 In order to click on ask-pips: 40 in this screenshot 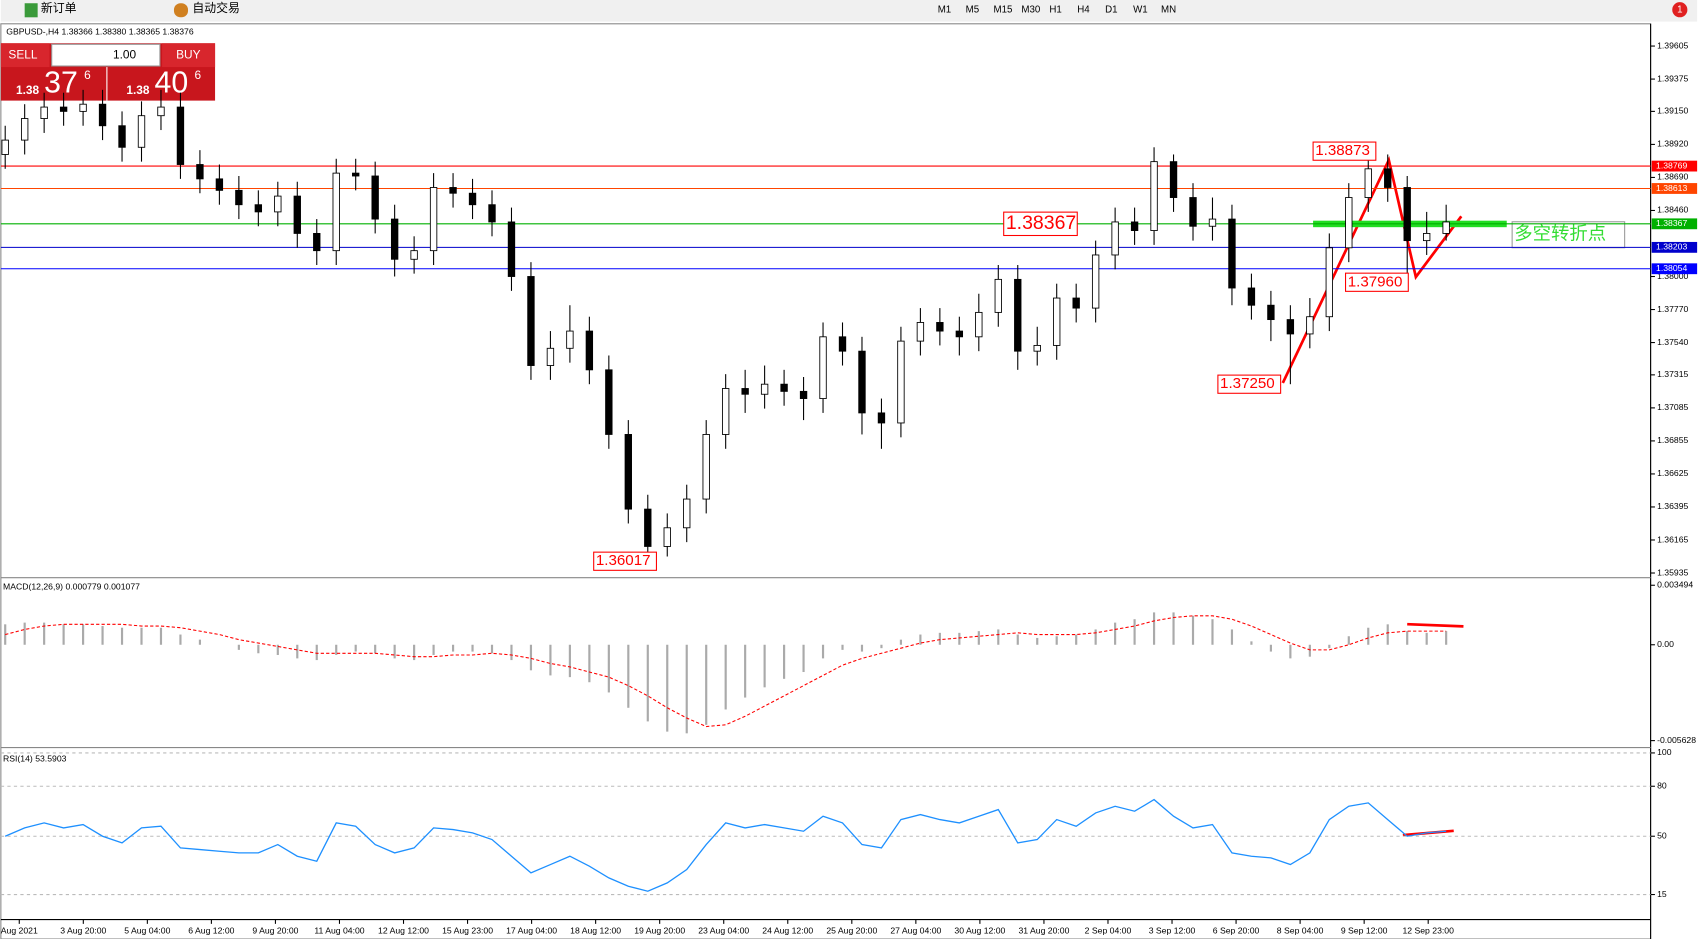, I will do `click(171, 82)`.